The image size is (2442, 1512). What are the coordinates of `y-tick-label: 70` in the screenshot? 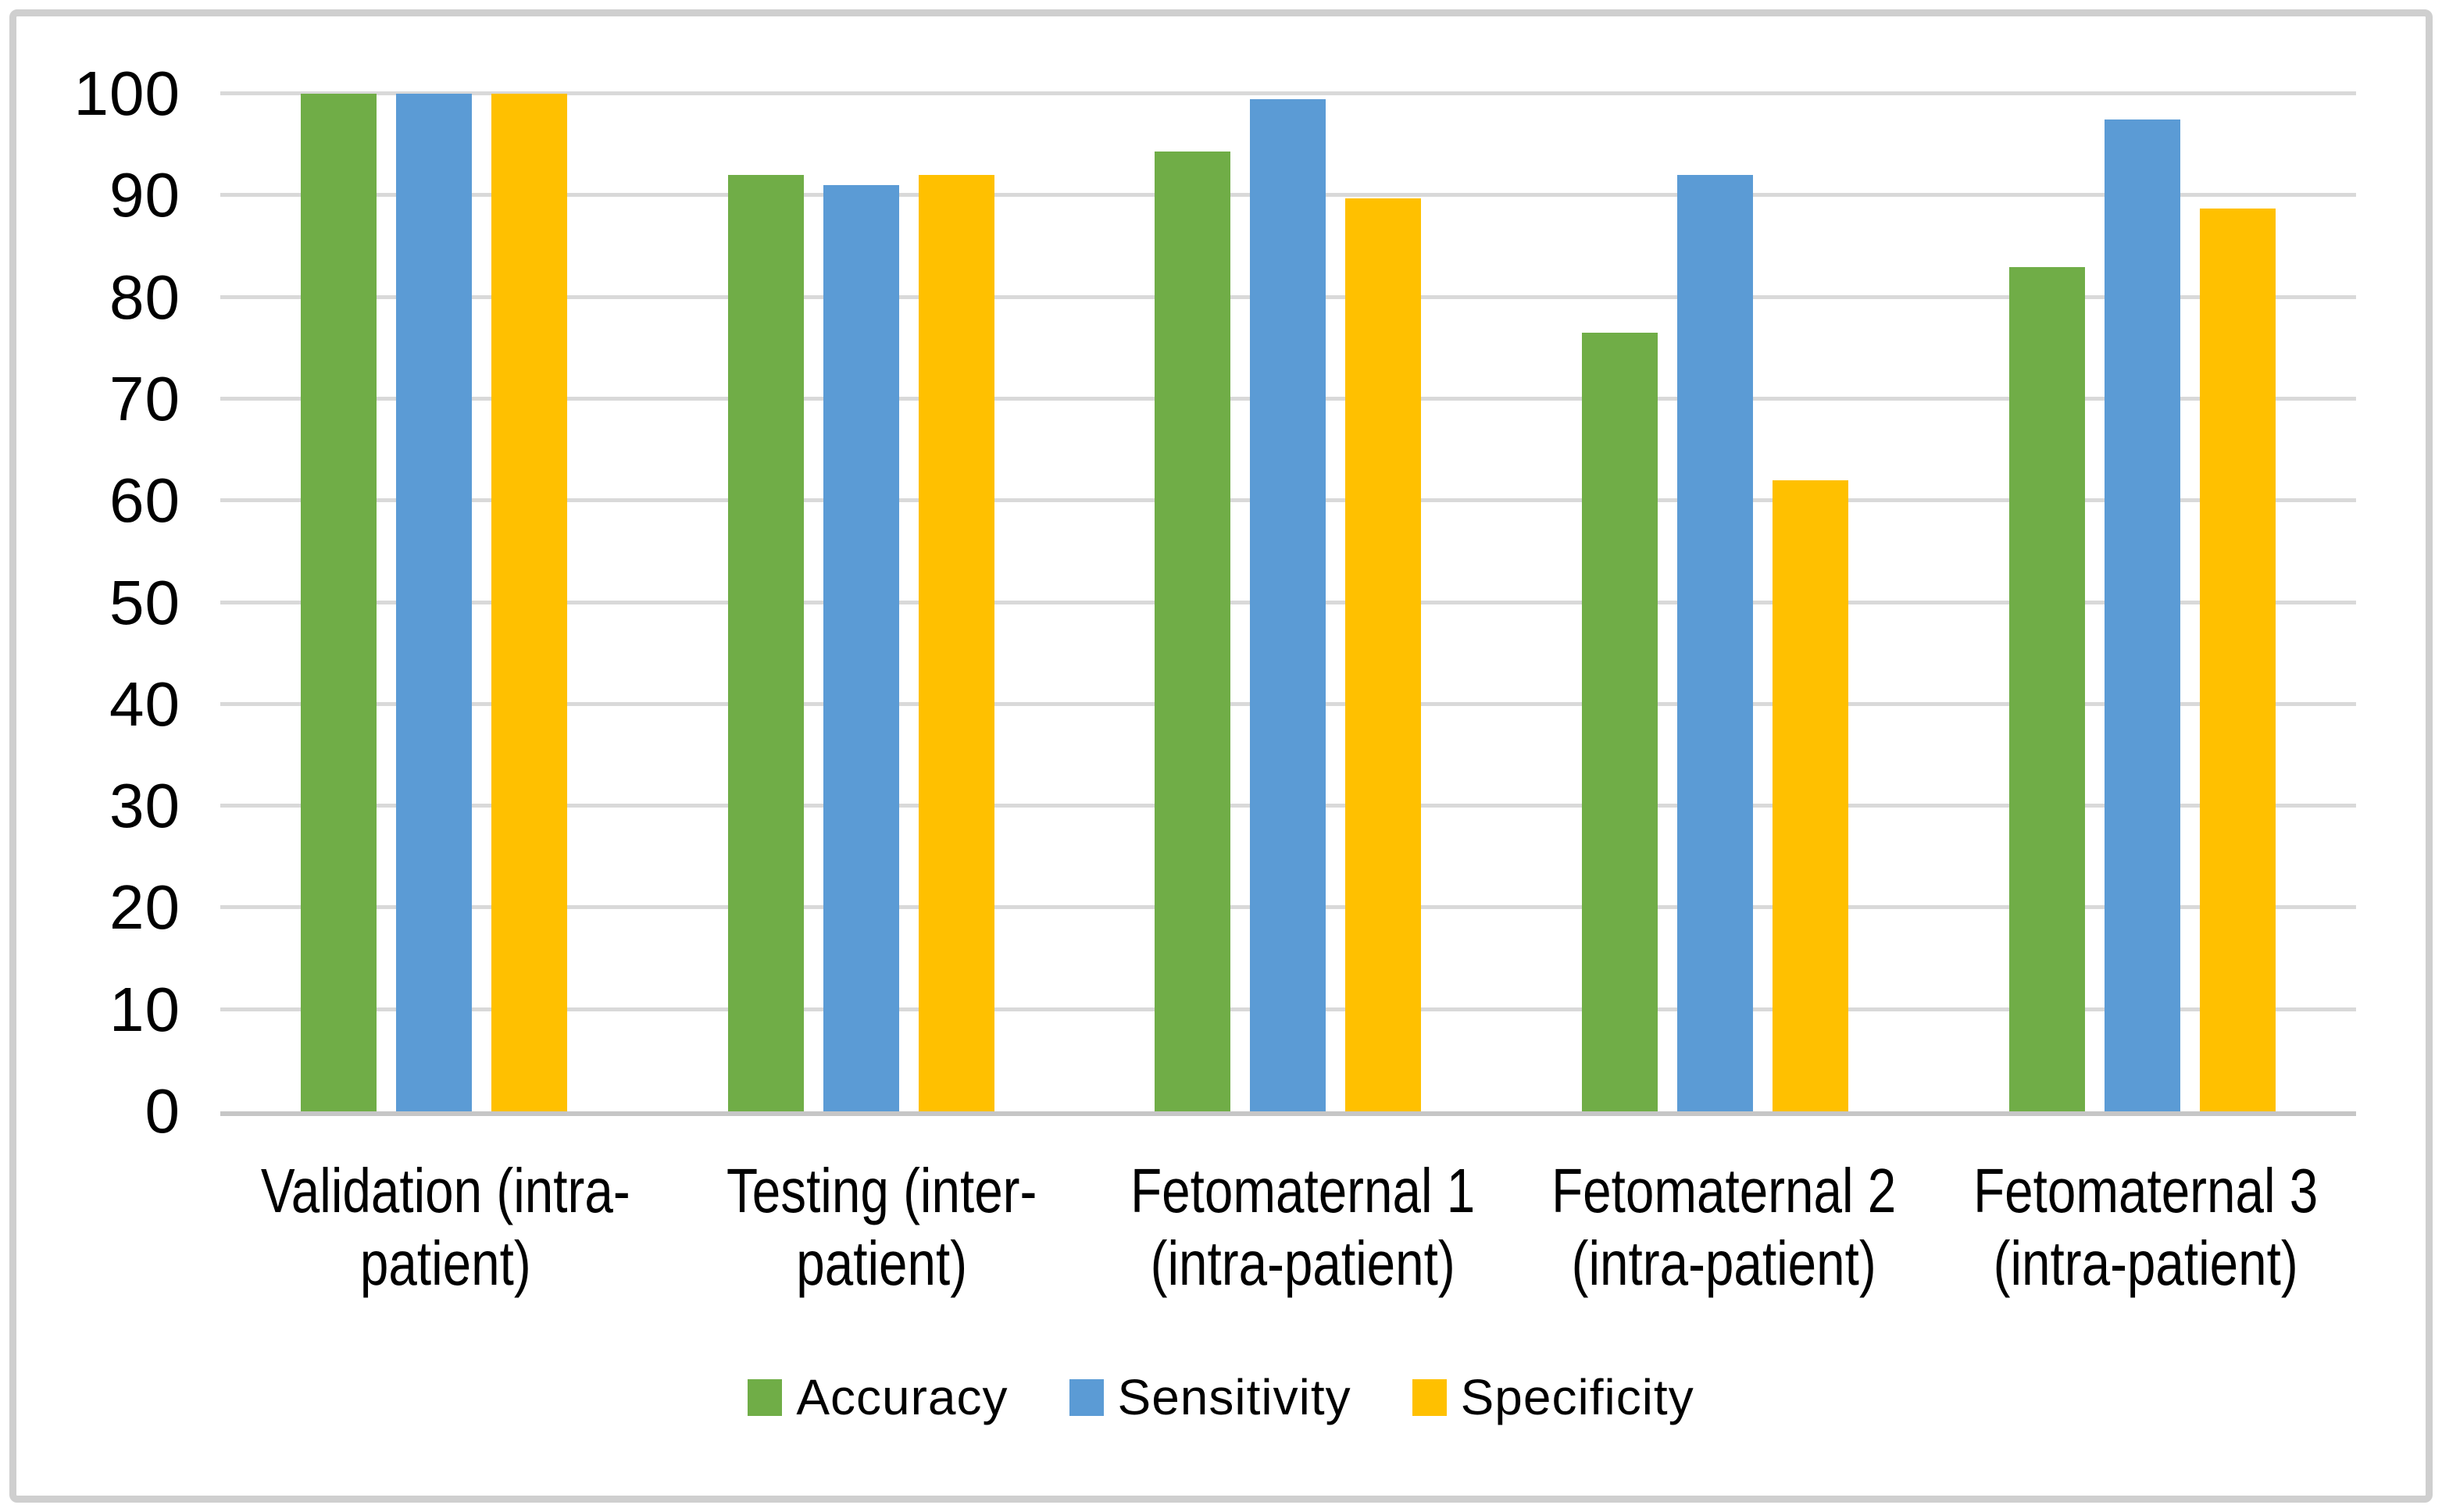 It's located at (144, 398).